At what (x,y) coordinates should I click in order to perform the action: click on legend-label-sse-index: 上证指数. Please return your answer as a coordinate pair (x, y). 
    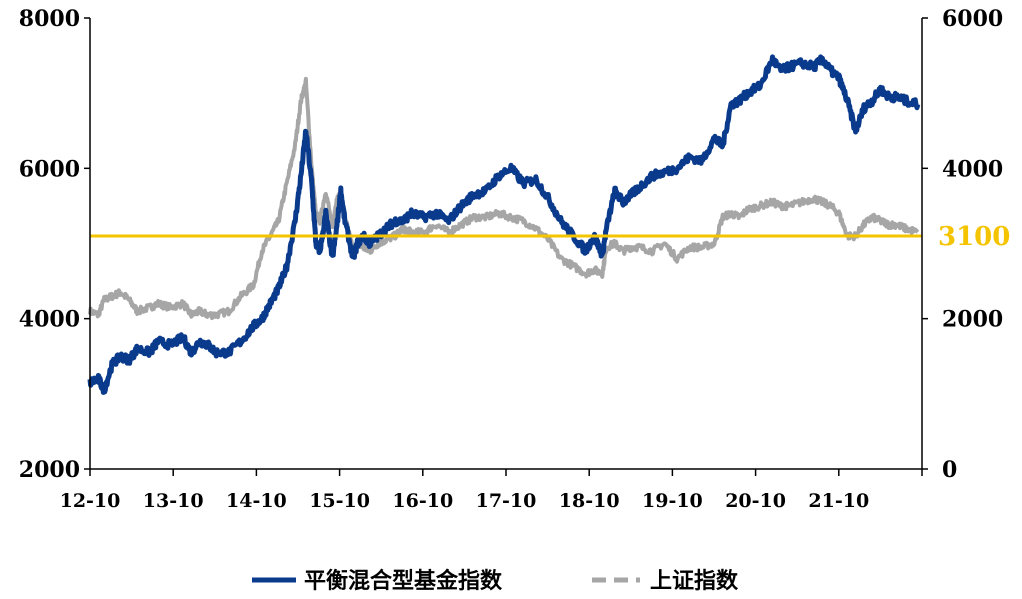
    Looking at the image, I should click on (694, 581).